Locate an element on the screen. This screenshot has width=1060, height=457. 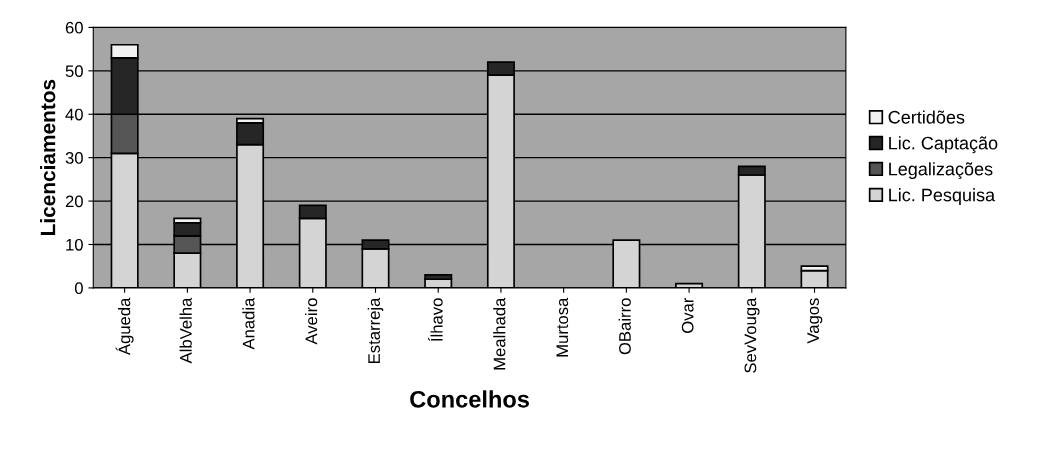
x-tick-label: SevVouga is located at coordinates (752, 335).